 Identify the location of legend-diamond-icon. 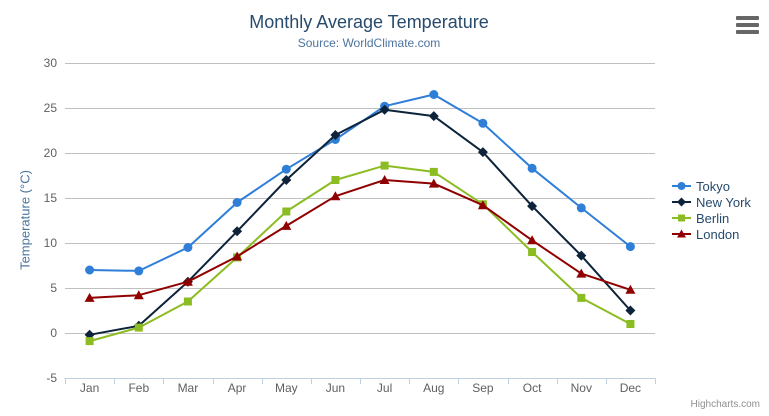
(681, 202).